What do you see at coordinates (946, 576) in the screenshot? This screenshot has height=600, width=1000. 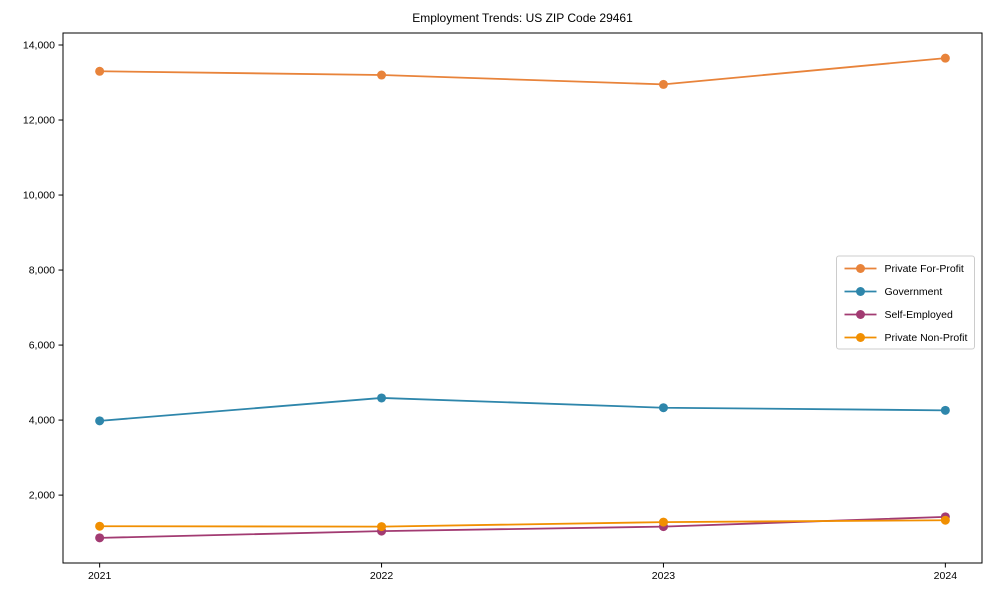 I see `x-tick-label: 2024` at bounding box center [946, 576].